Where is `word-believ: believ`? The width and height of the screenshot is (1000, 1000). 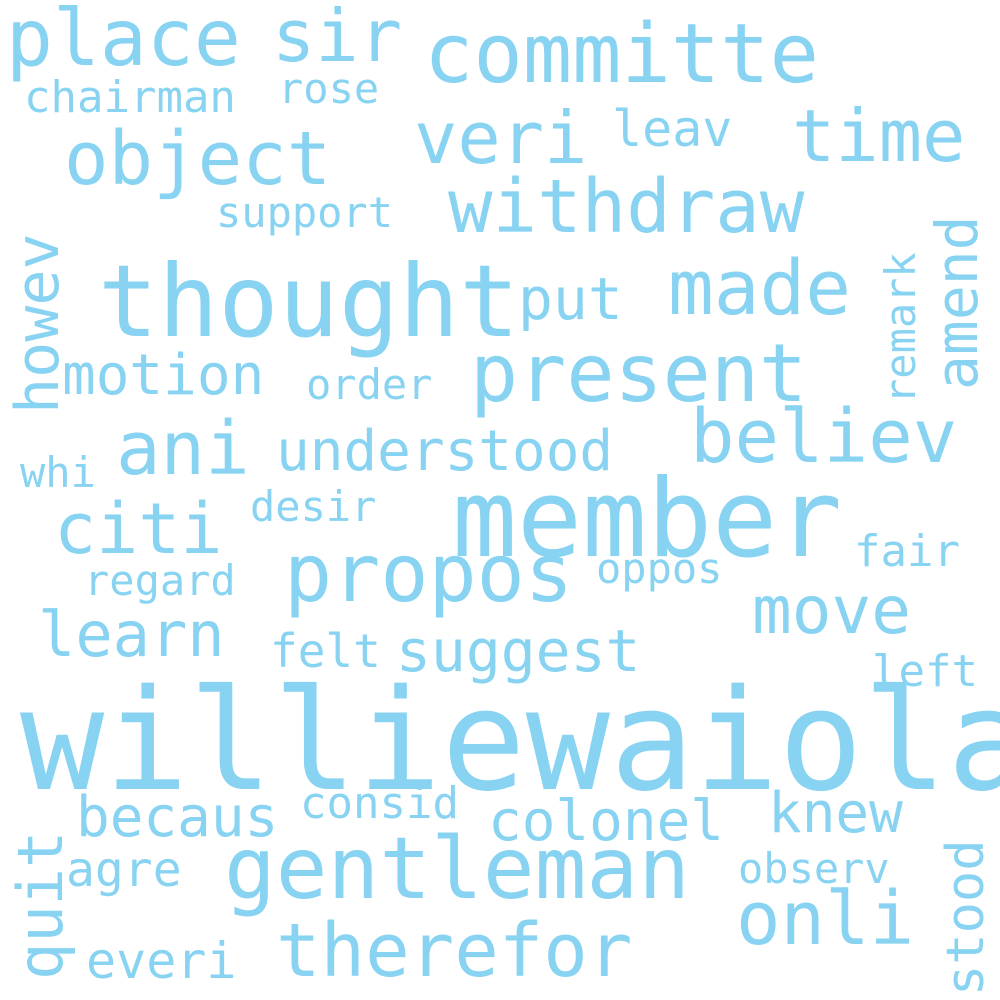
word-believ: believ is located at coordinates (824, 437).